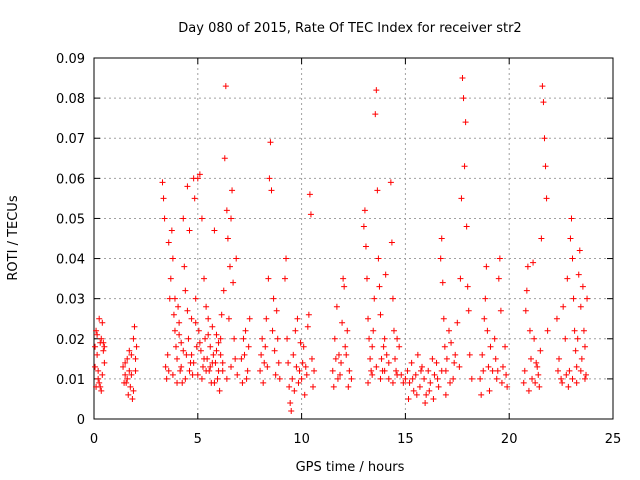 Image resolution: width=640 pixels, height=480 pixels. Describe the element at coordinates (355, 439) in the screenshot. I see `x-tick-labels: 0 5 10 15 20 25` at that location.